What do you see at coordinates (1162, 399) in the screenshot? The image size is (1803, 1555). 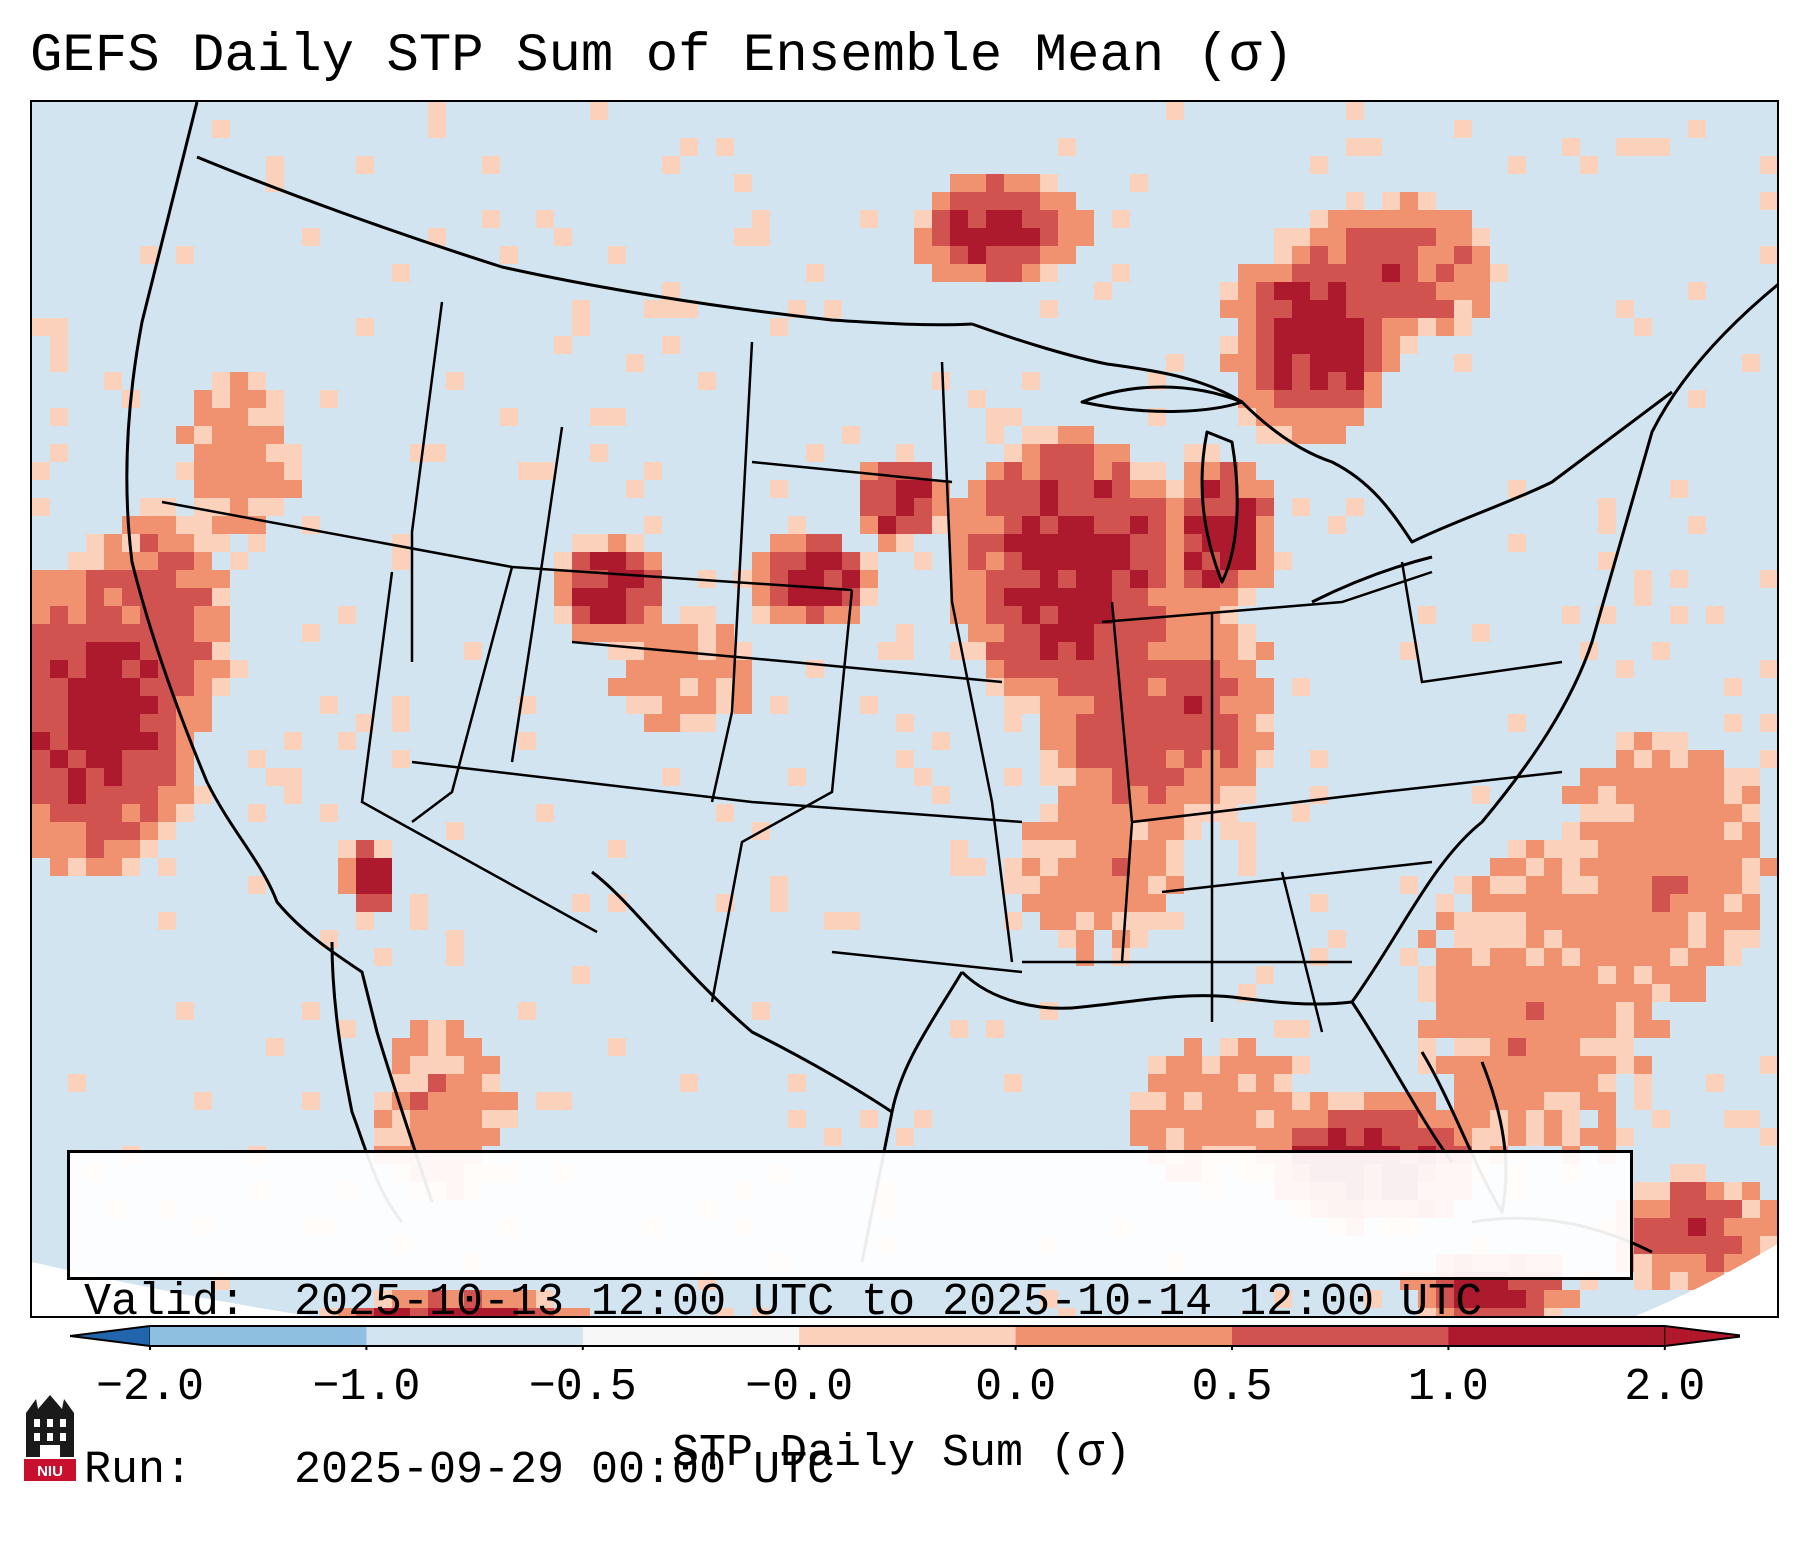 I see `lake-superior` at bounding box center [1162, 399].